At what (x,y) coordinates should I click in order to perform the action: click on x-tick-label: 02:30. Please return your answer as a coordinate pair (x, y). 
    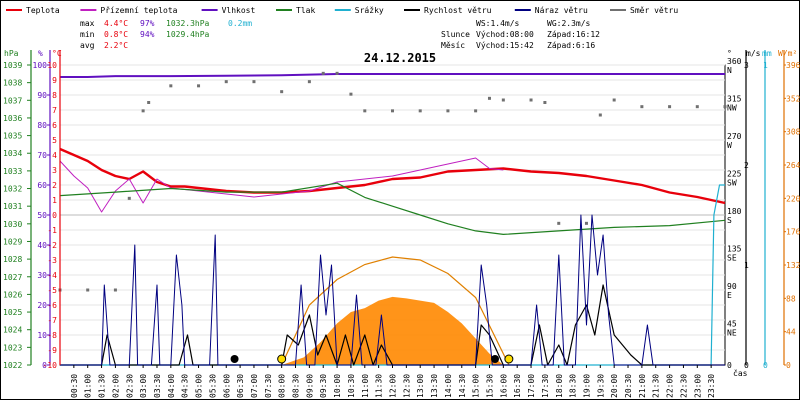
    Looking at the image, I should click on (129, 386).